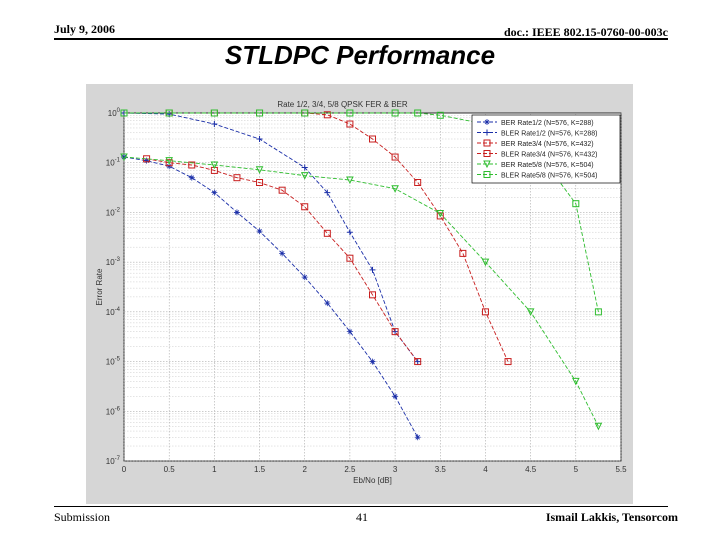 The height and width of the screenshot is (540, 720). Describe the element at coordinates (113, 461) in the screenshot. I see `y-tick-label: 10⁻⁷` at that location.